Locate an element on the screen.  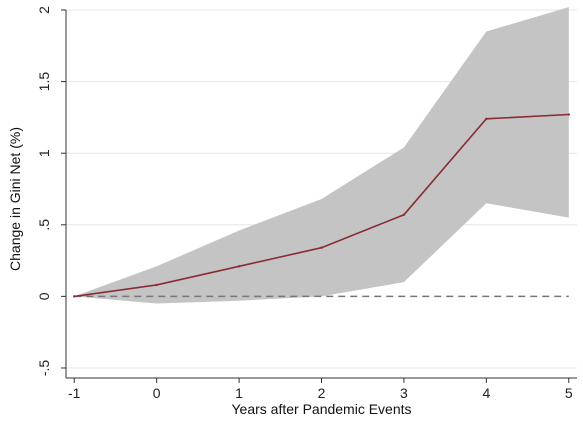
y-tick-label-2: .5 is located at coordinates (44, 225).